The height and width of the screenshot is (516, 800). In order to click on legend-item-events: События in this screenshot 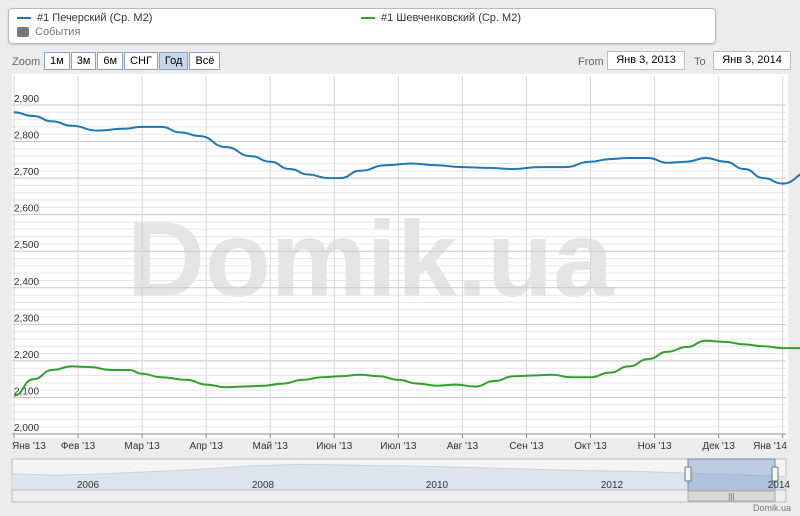, I will do `click(48, 32)`.